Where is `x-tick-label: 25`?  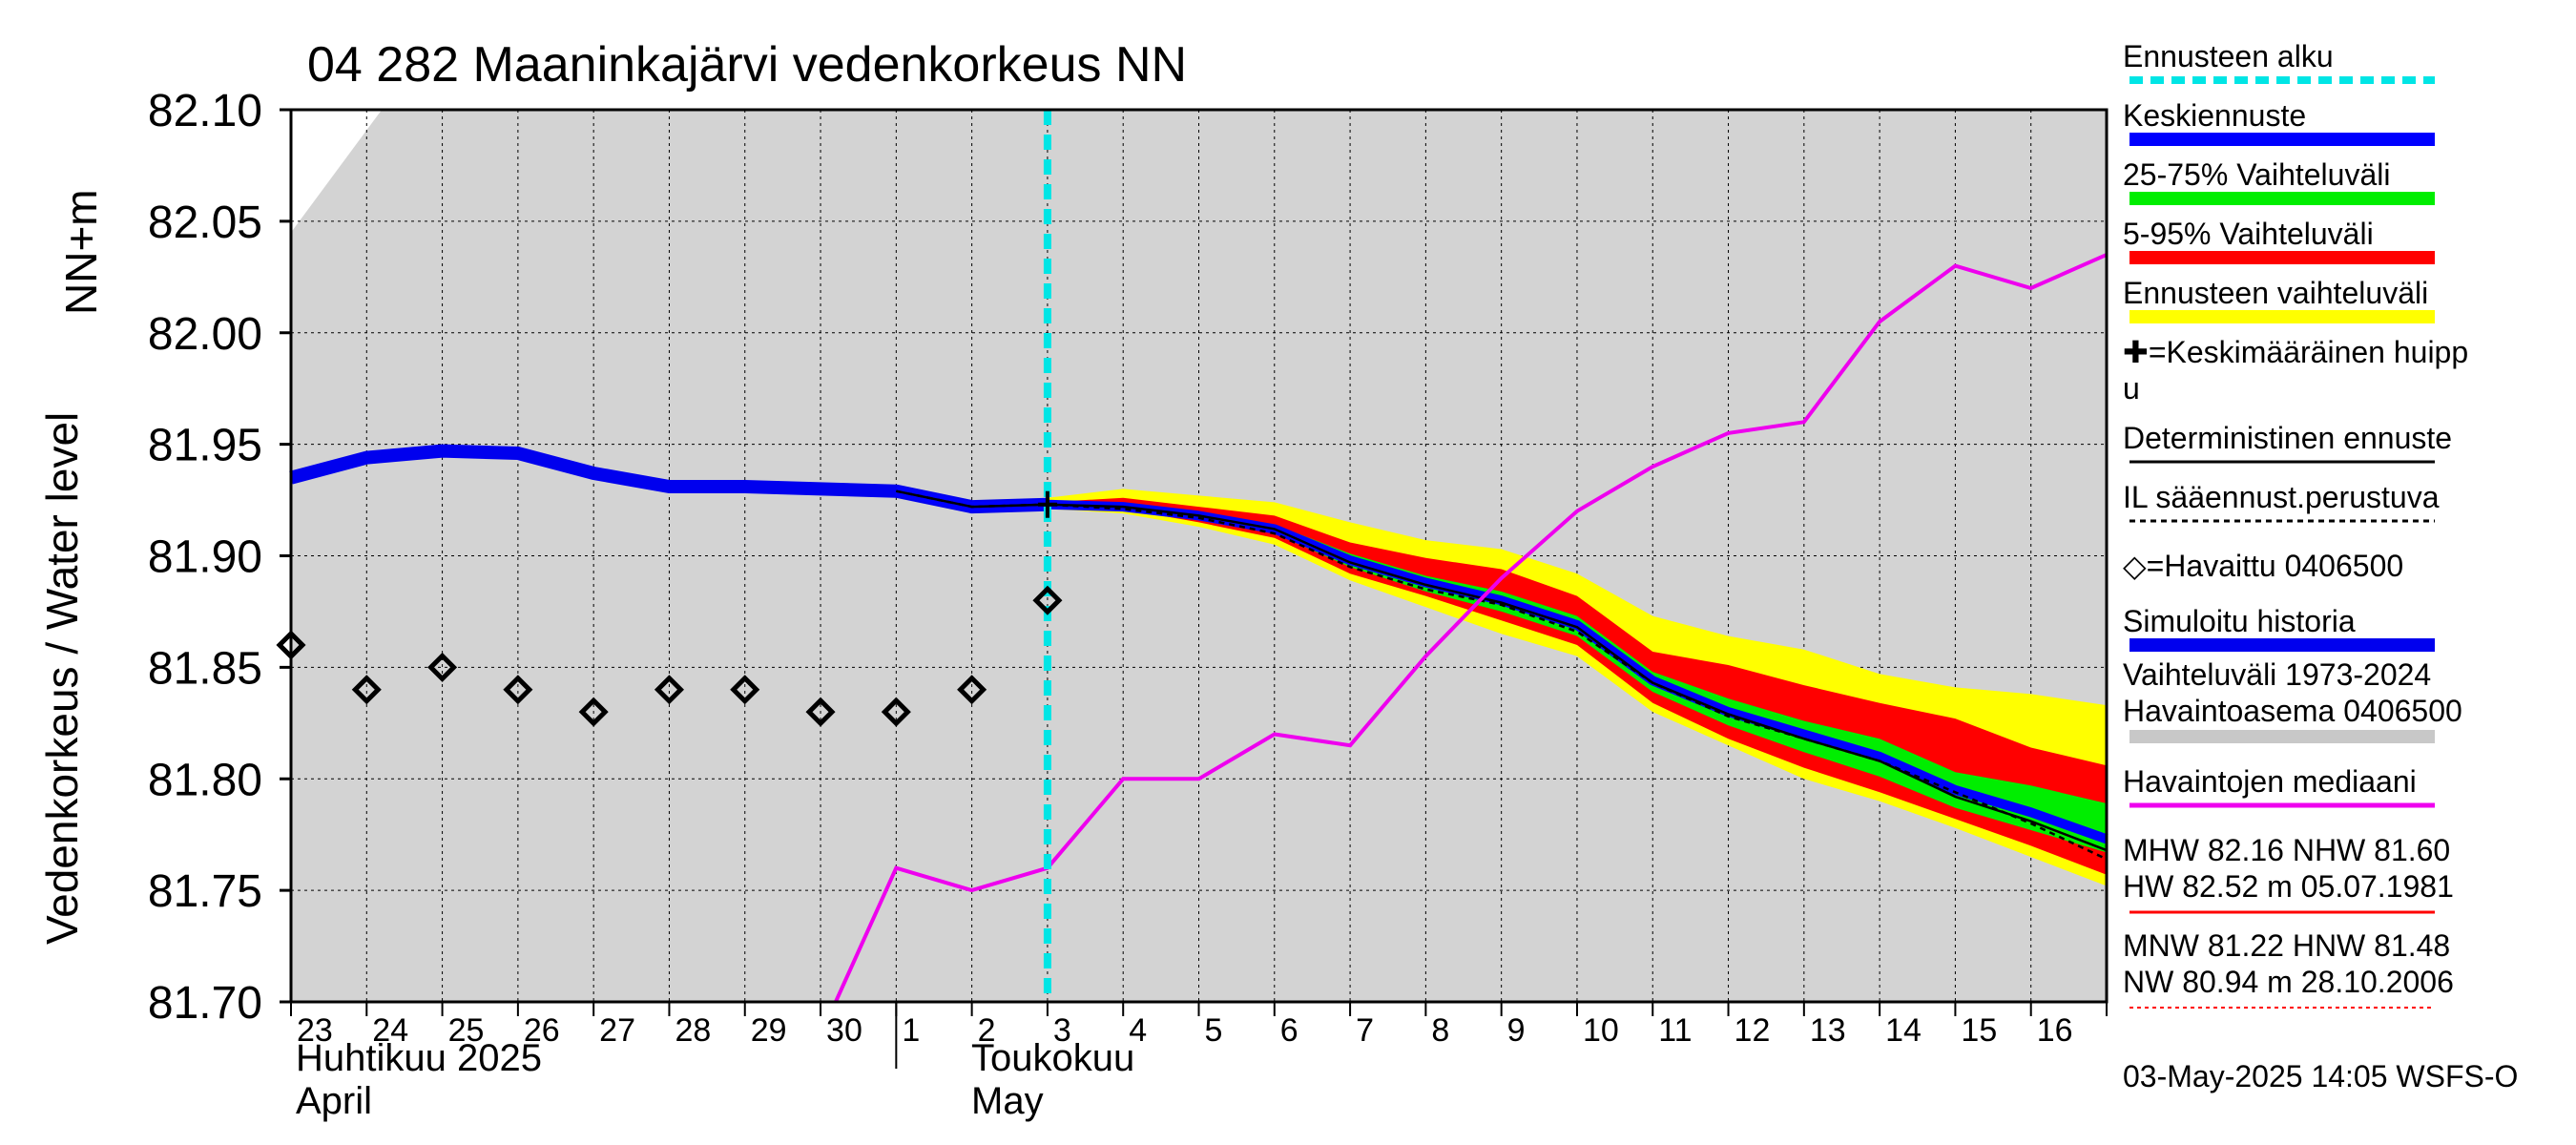
x-tick-label: 25 is located at coordinates (466, 1030).